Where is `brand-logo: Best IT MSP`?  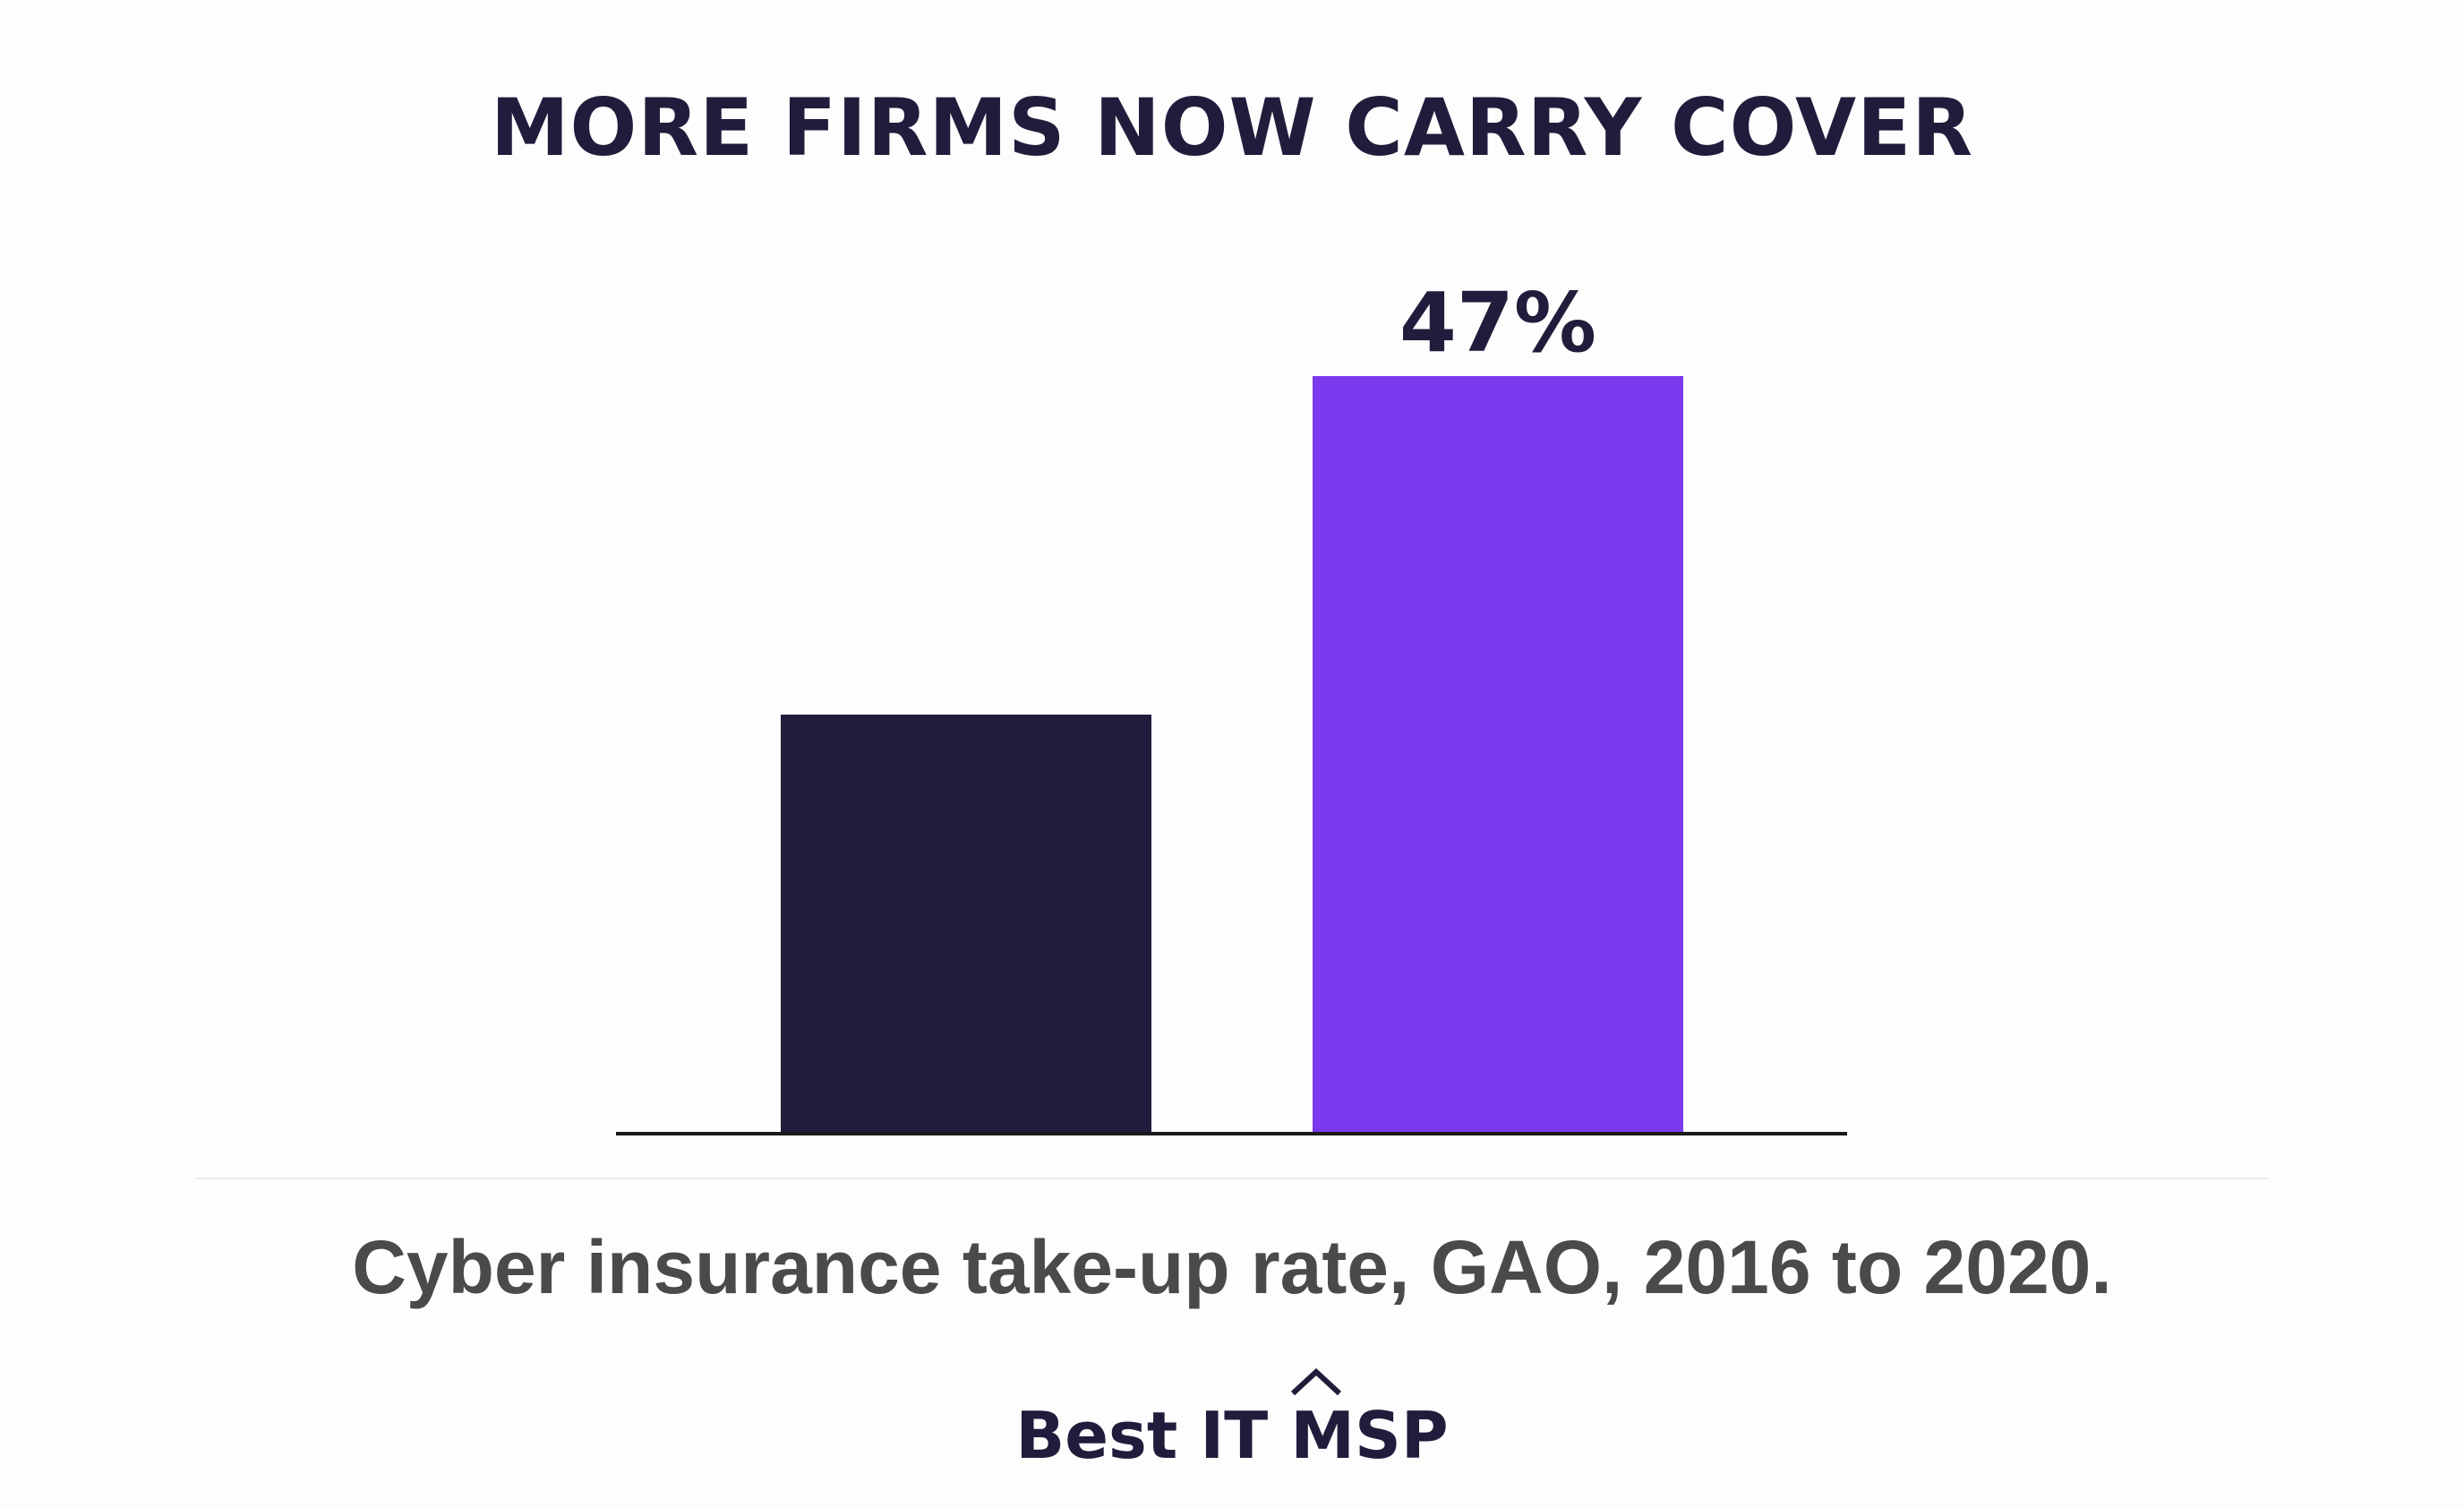 brand-logo: Best IT MSP is located at coordinates (1232, 1435).